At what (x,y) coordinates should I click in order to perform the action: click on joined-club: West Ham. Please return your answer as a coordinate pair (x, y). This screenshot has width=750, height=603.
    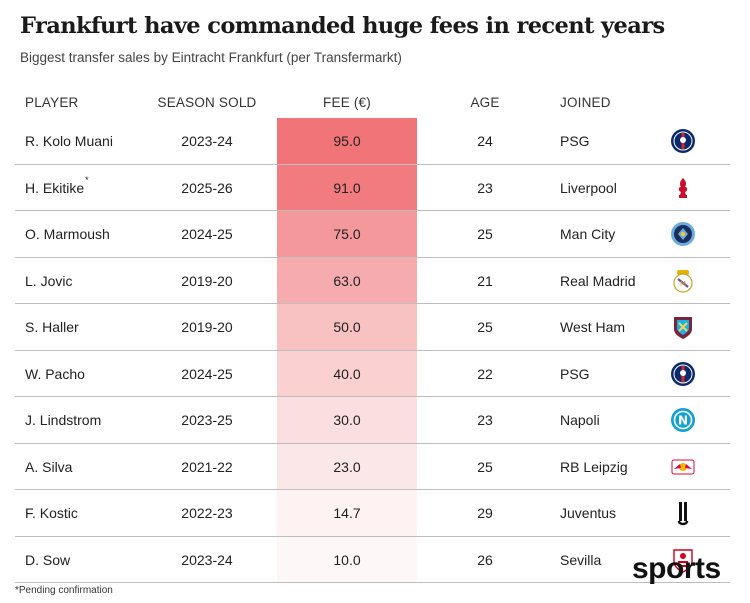
    Looking at the image, I should click on (593, 327).